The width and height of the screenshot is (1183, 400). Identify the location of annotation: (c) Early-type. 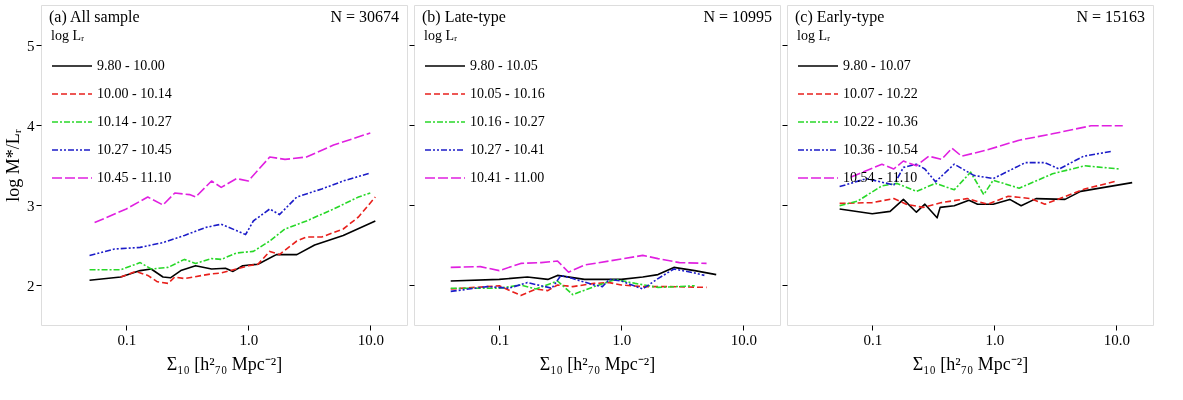
(840, 17).